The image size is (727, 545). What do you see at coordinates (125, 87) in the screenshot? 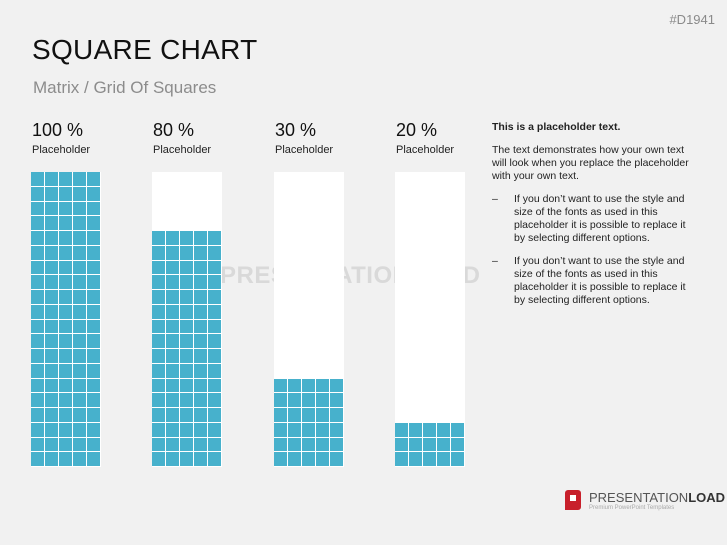
I see `slide-subtitle: Matrix / Grid Of Squares` at bounding box center [125, 87].